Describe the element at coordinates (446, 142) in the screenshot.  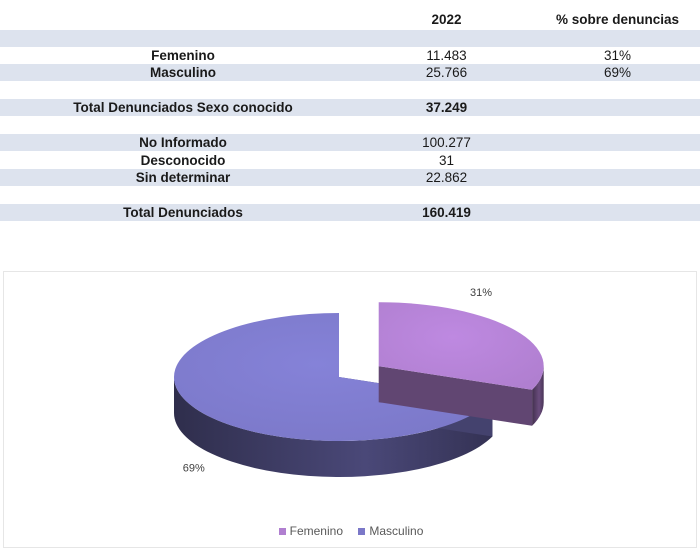
I see `row-value: 100.277` at that location.